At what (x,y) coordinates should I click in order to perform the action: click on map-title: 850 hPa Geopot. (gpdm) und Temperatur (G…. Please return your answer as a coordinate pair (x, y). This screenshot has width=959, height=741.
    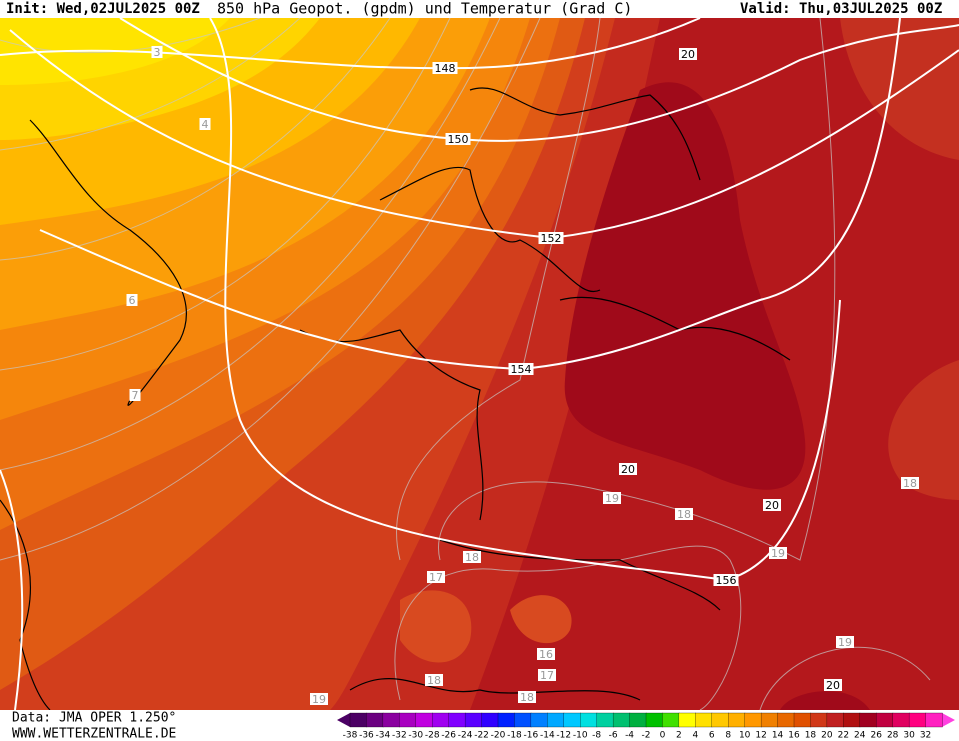
    Looking at the image, I should click on (424, 9).